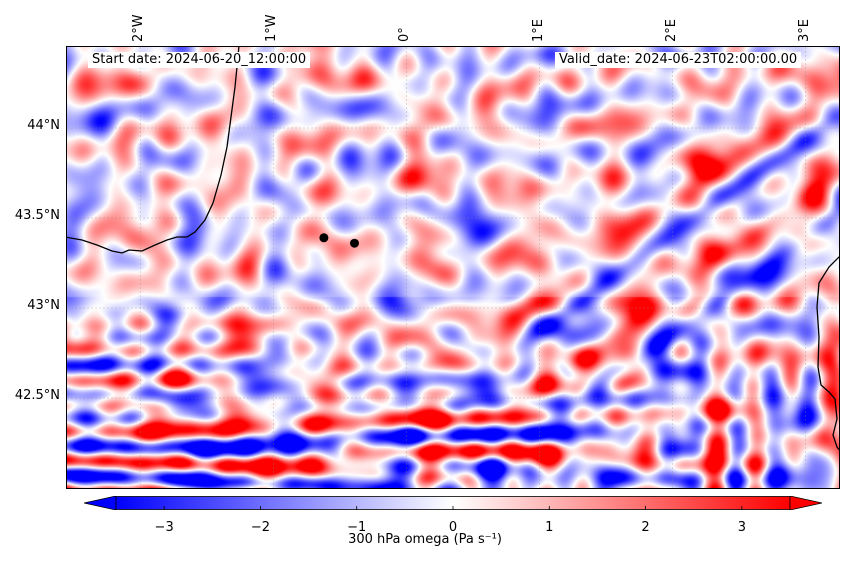 This screenshot has width=850, height=562. I want to click on colorbar-tick-0: −3, so click(164, 527).